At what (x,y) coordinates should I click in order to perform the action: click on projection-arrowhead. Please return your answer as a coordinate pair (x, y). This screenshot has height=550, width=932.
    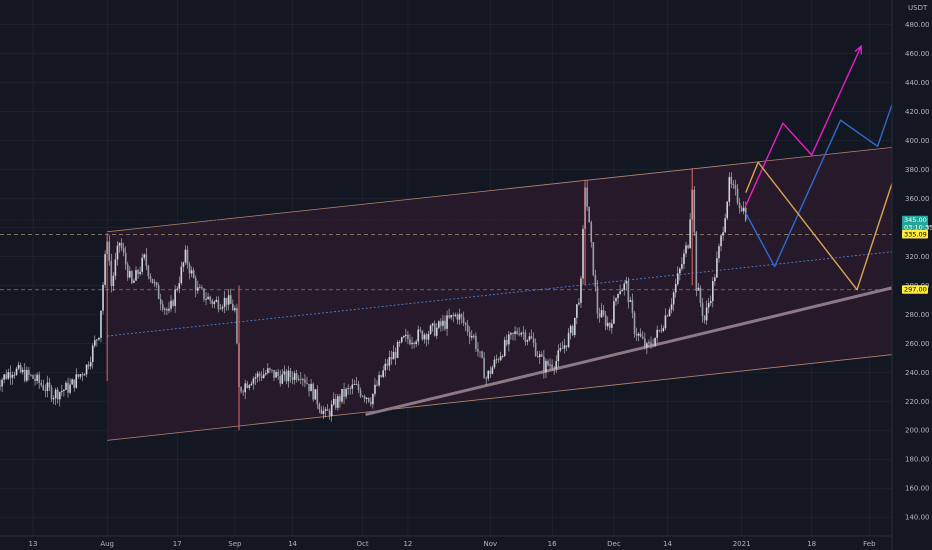
    Looking at the image, I should click on (858, 49).